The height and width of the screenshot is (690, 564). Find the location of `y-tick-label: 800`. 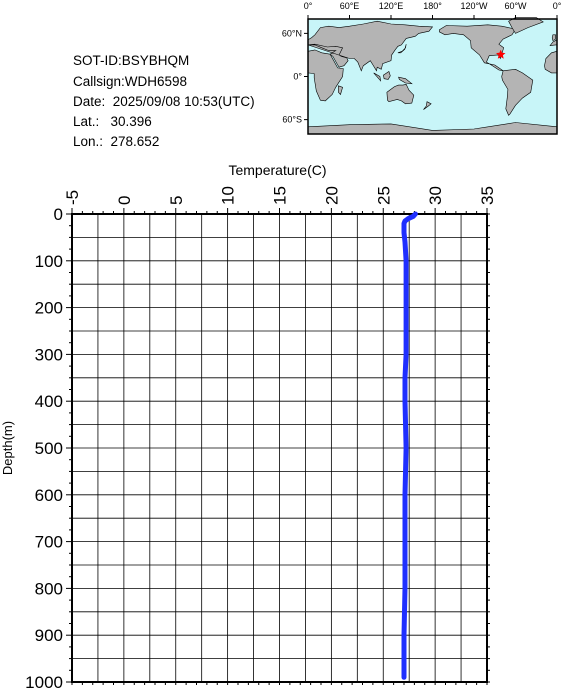

y-tick-label: 800 is located at coordinates (49, 588).